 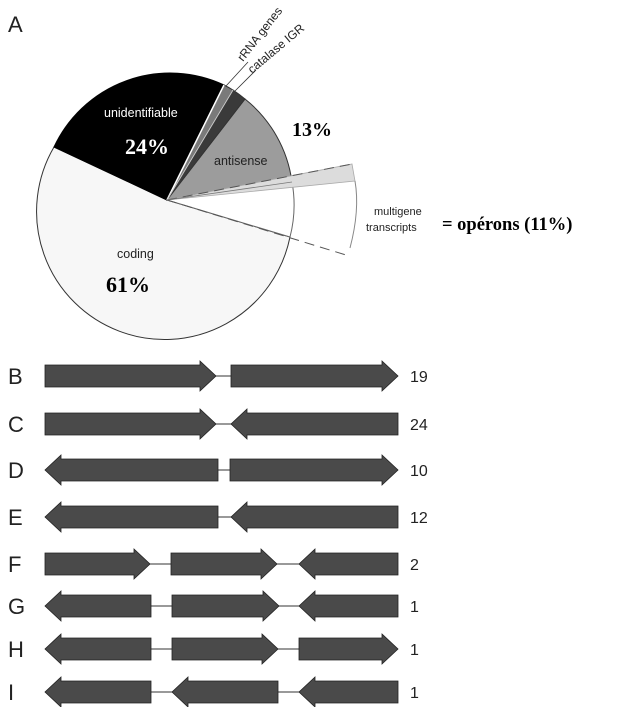 What do you see at coordinates (398, 212) in the screenshot?
I see `label-multigene-1: multigene` at bounding box center [398, 212].